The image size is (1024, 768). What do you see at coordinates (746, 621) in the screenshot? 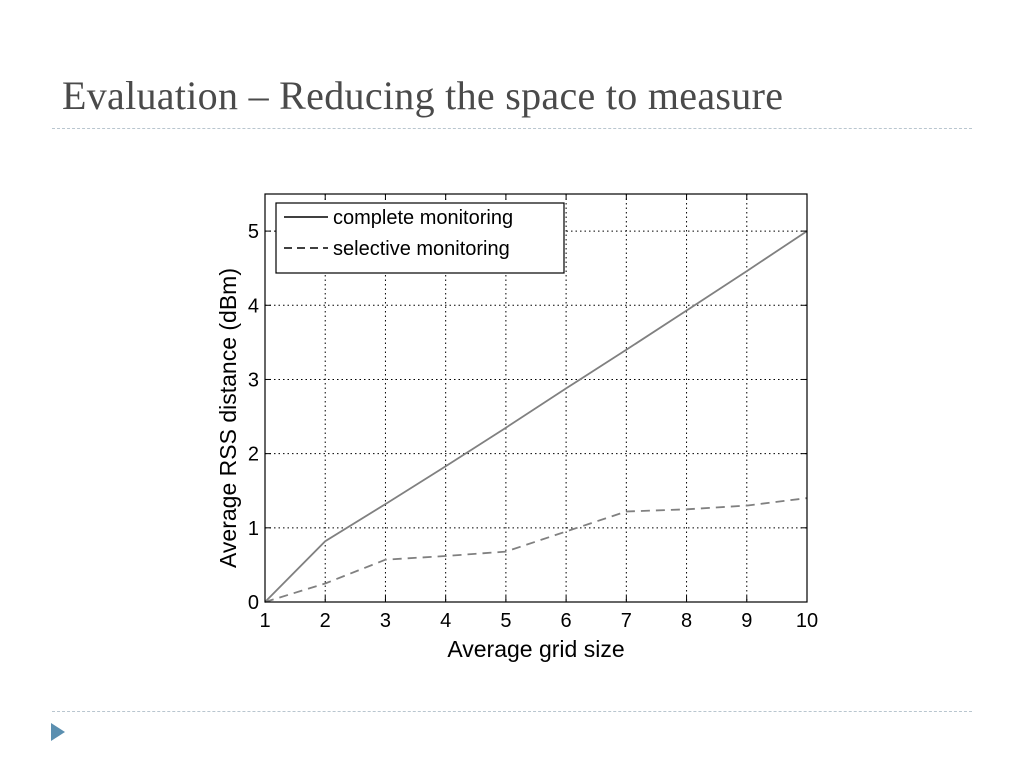
I see `x-tick-label: 9` at bounding box center [746, 621].